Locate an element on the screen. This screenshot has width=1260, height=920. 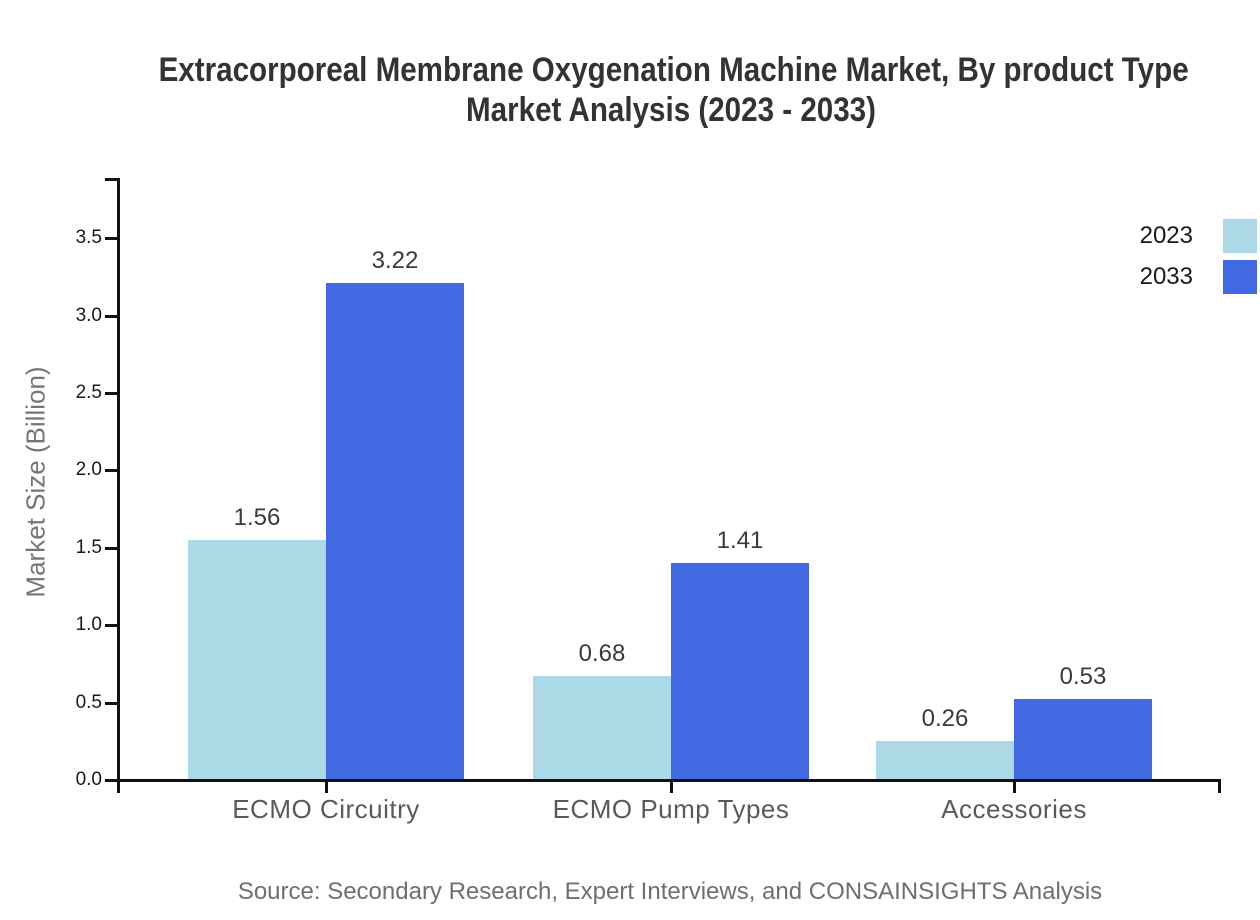
x-tick-ecmo-pump-types is located at coordinates (671, 786).